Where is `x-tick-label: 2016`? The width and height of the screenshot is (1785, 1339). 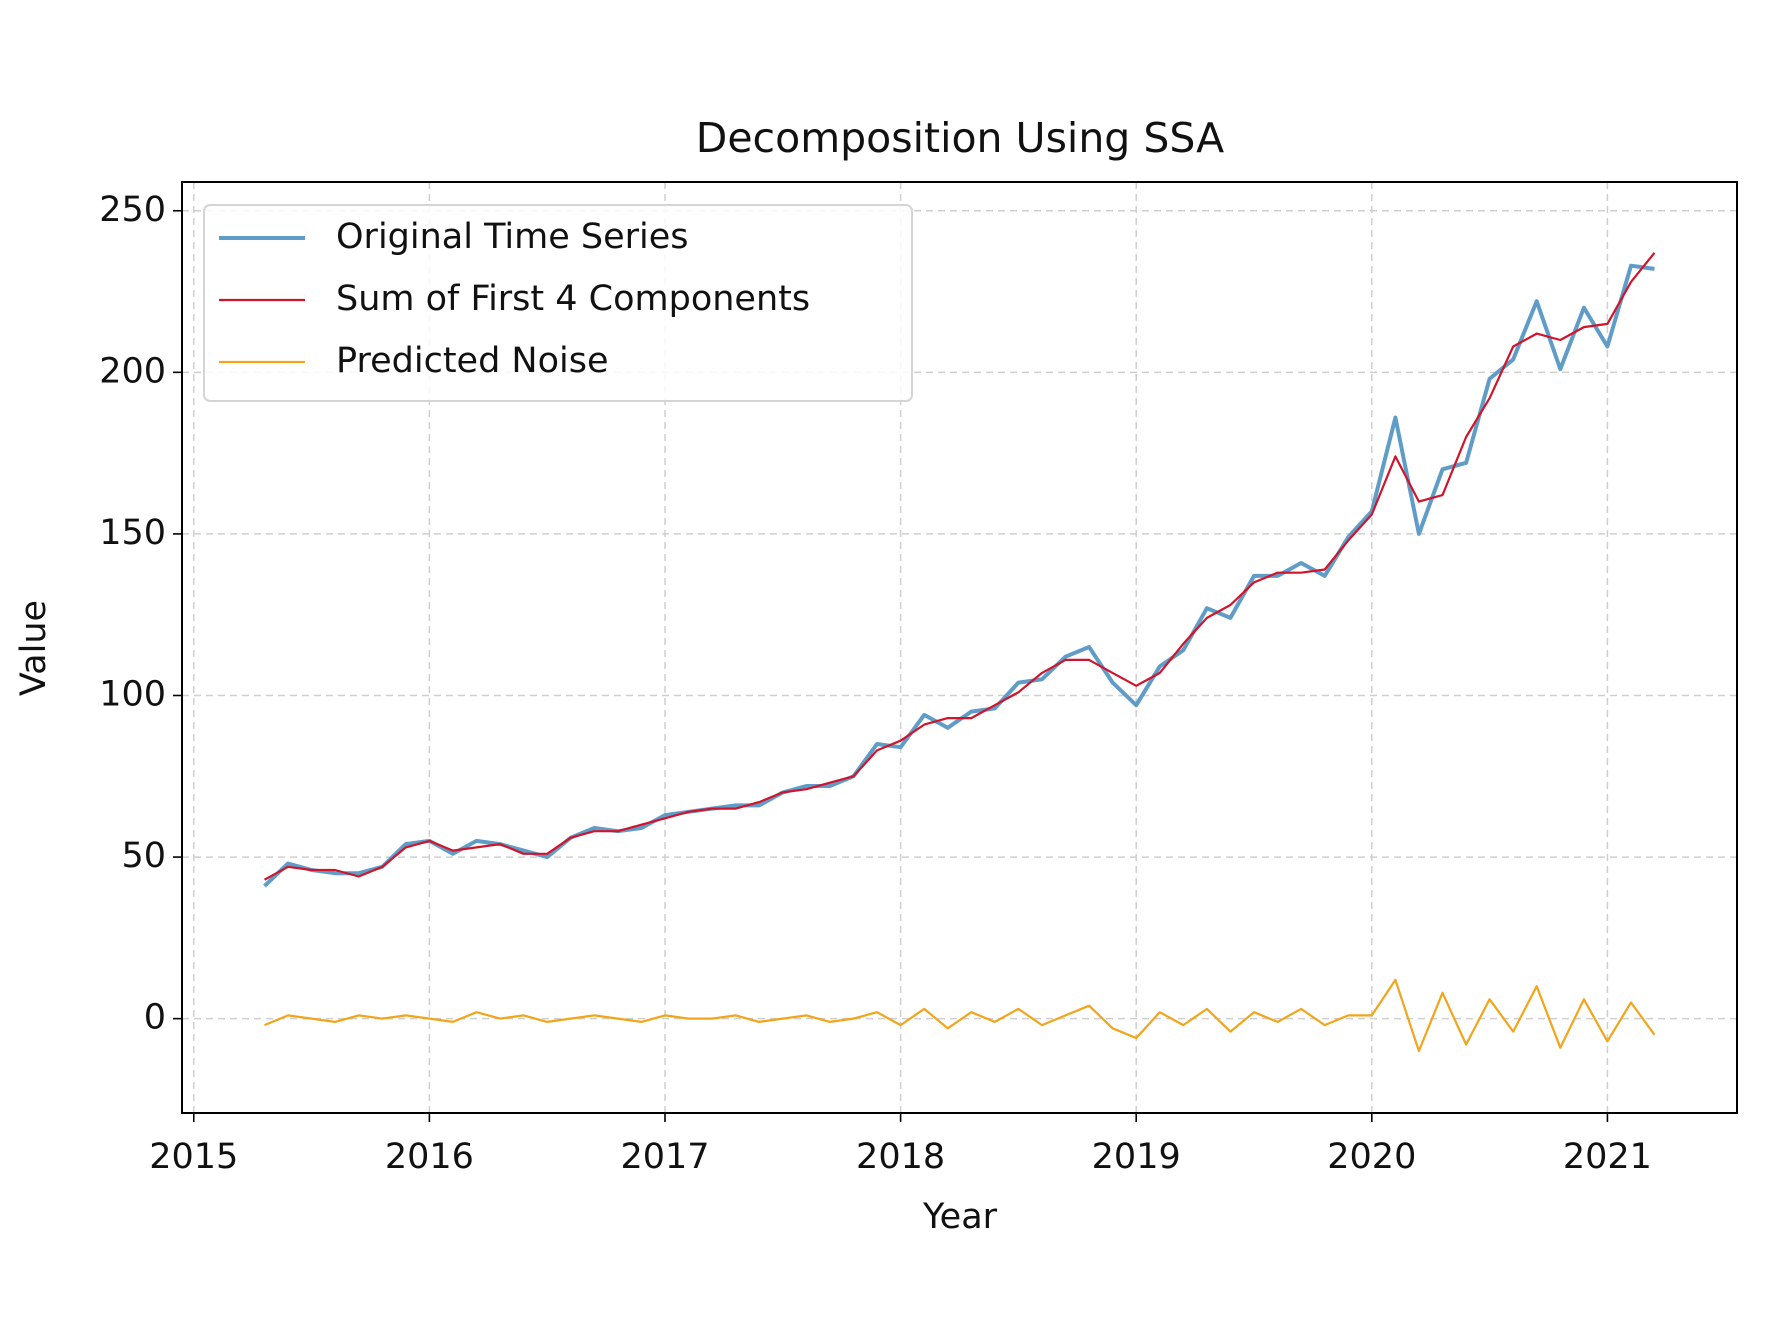 x-tick-label: 2016 is located at coordinates (429, 1157).